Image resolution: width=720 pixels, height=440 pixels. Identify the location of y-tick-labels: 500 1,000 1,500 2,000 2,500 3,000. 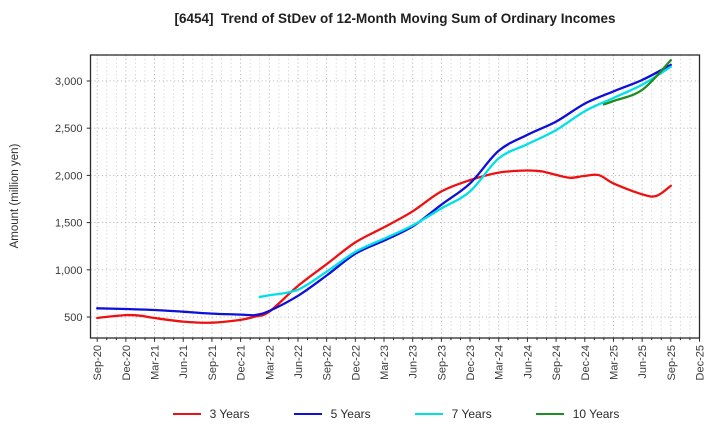
(69, 200).